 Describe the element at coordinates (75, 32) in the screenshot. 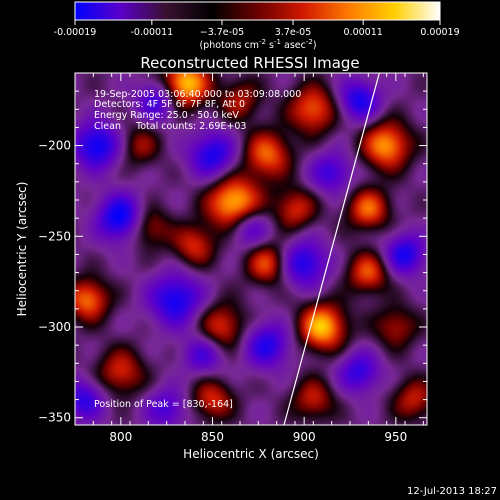

I see `colorbar-tick-label: -0.00019` at that location.